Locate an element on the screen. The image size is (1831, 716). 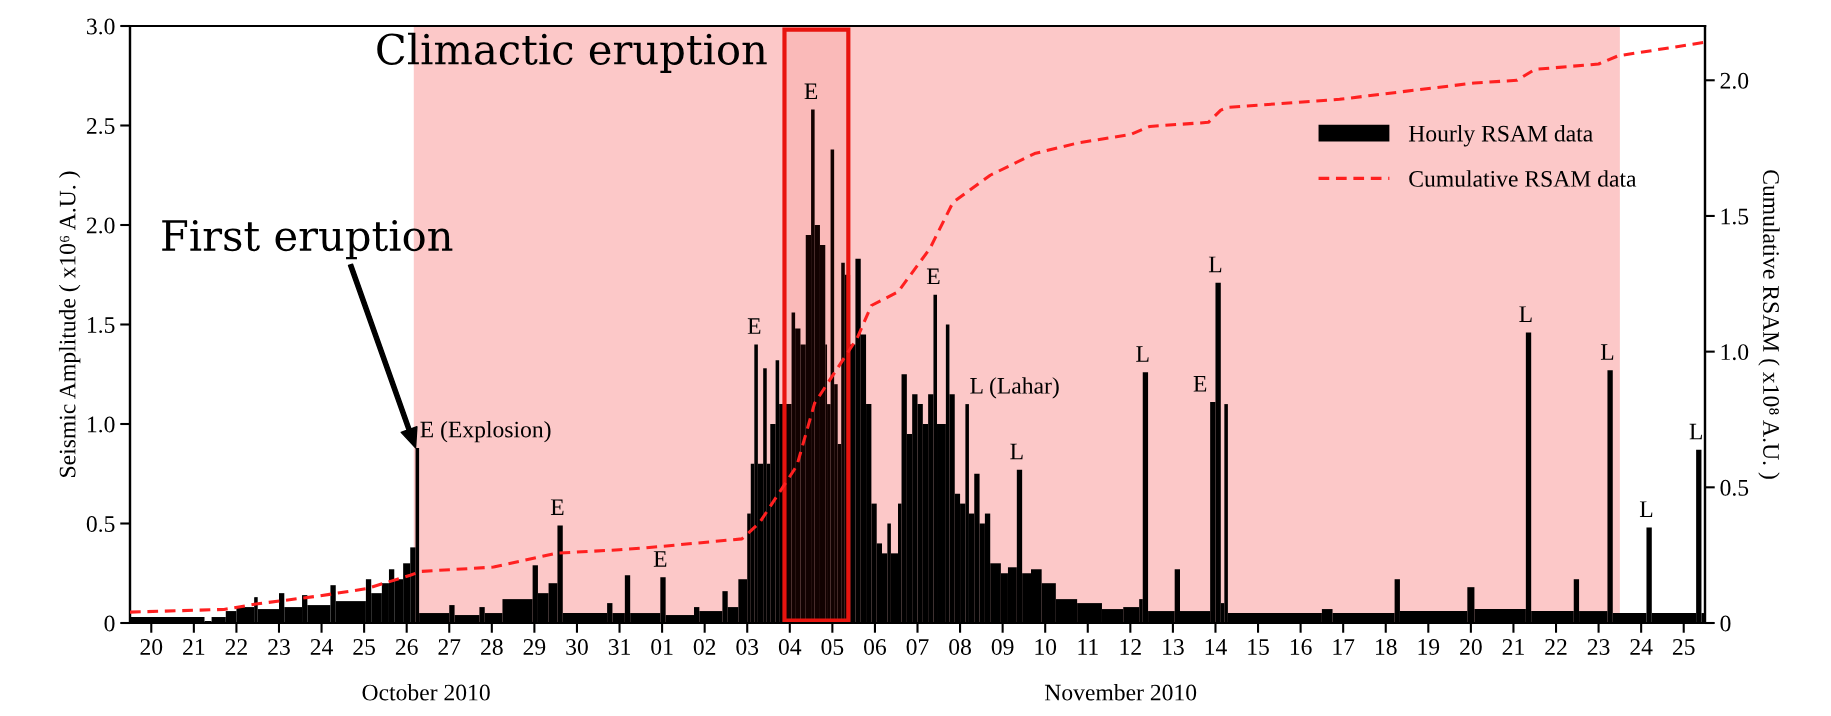
x-tick-label: 15 is located at coordinates (1258, 647).